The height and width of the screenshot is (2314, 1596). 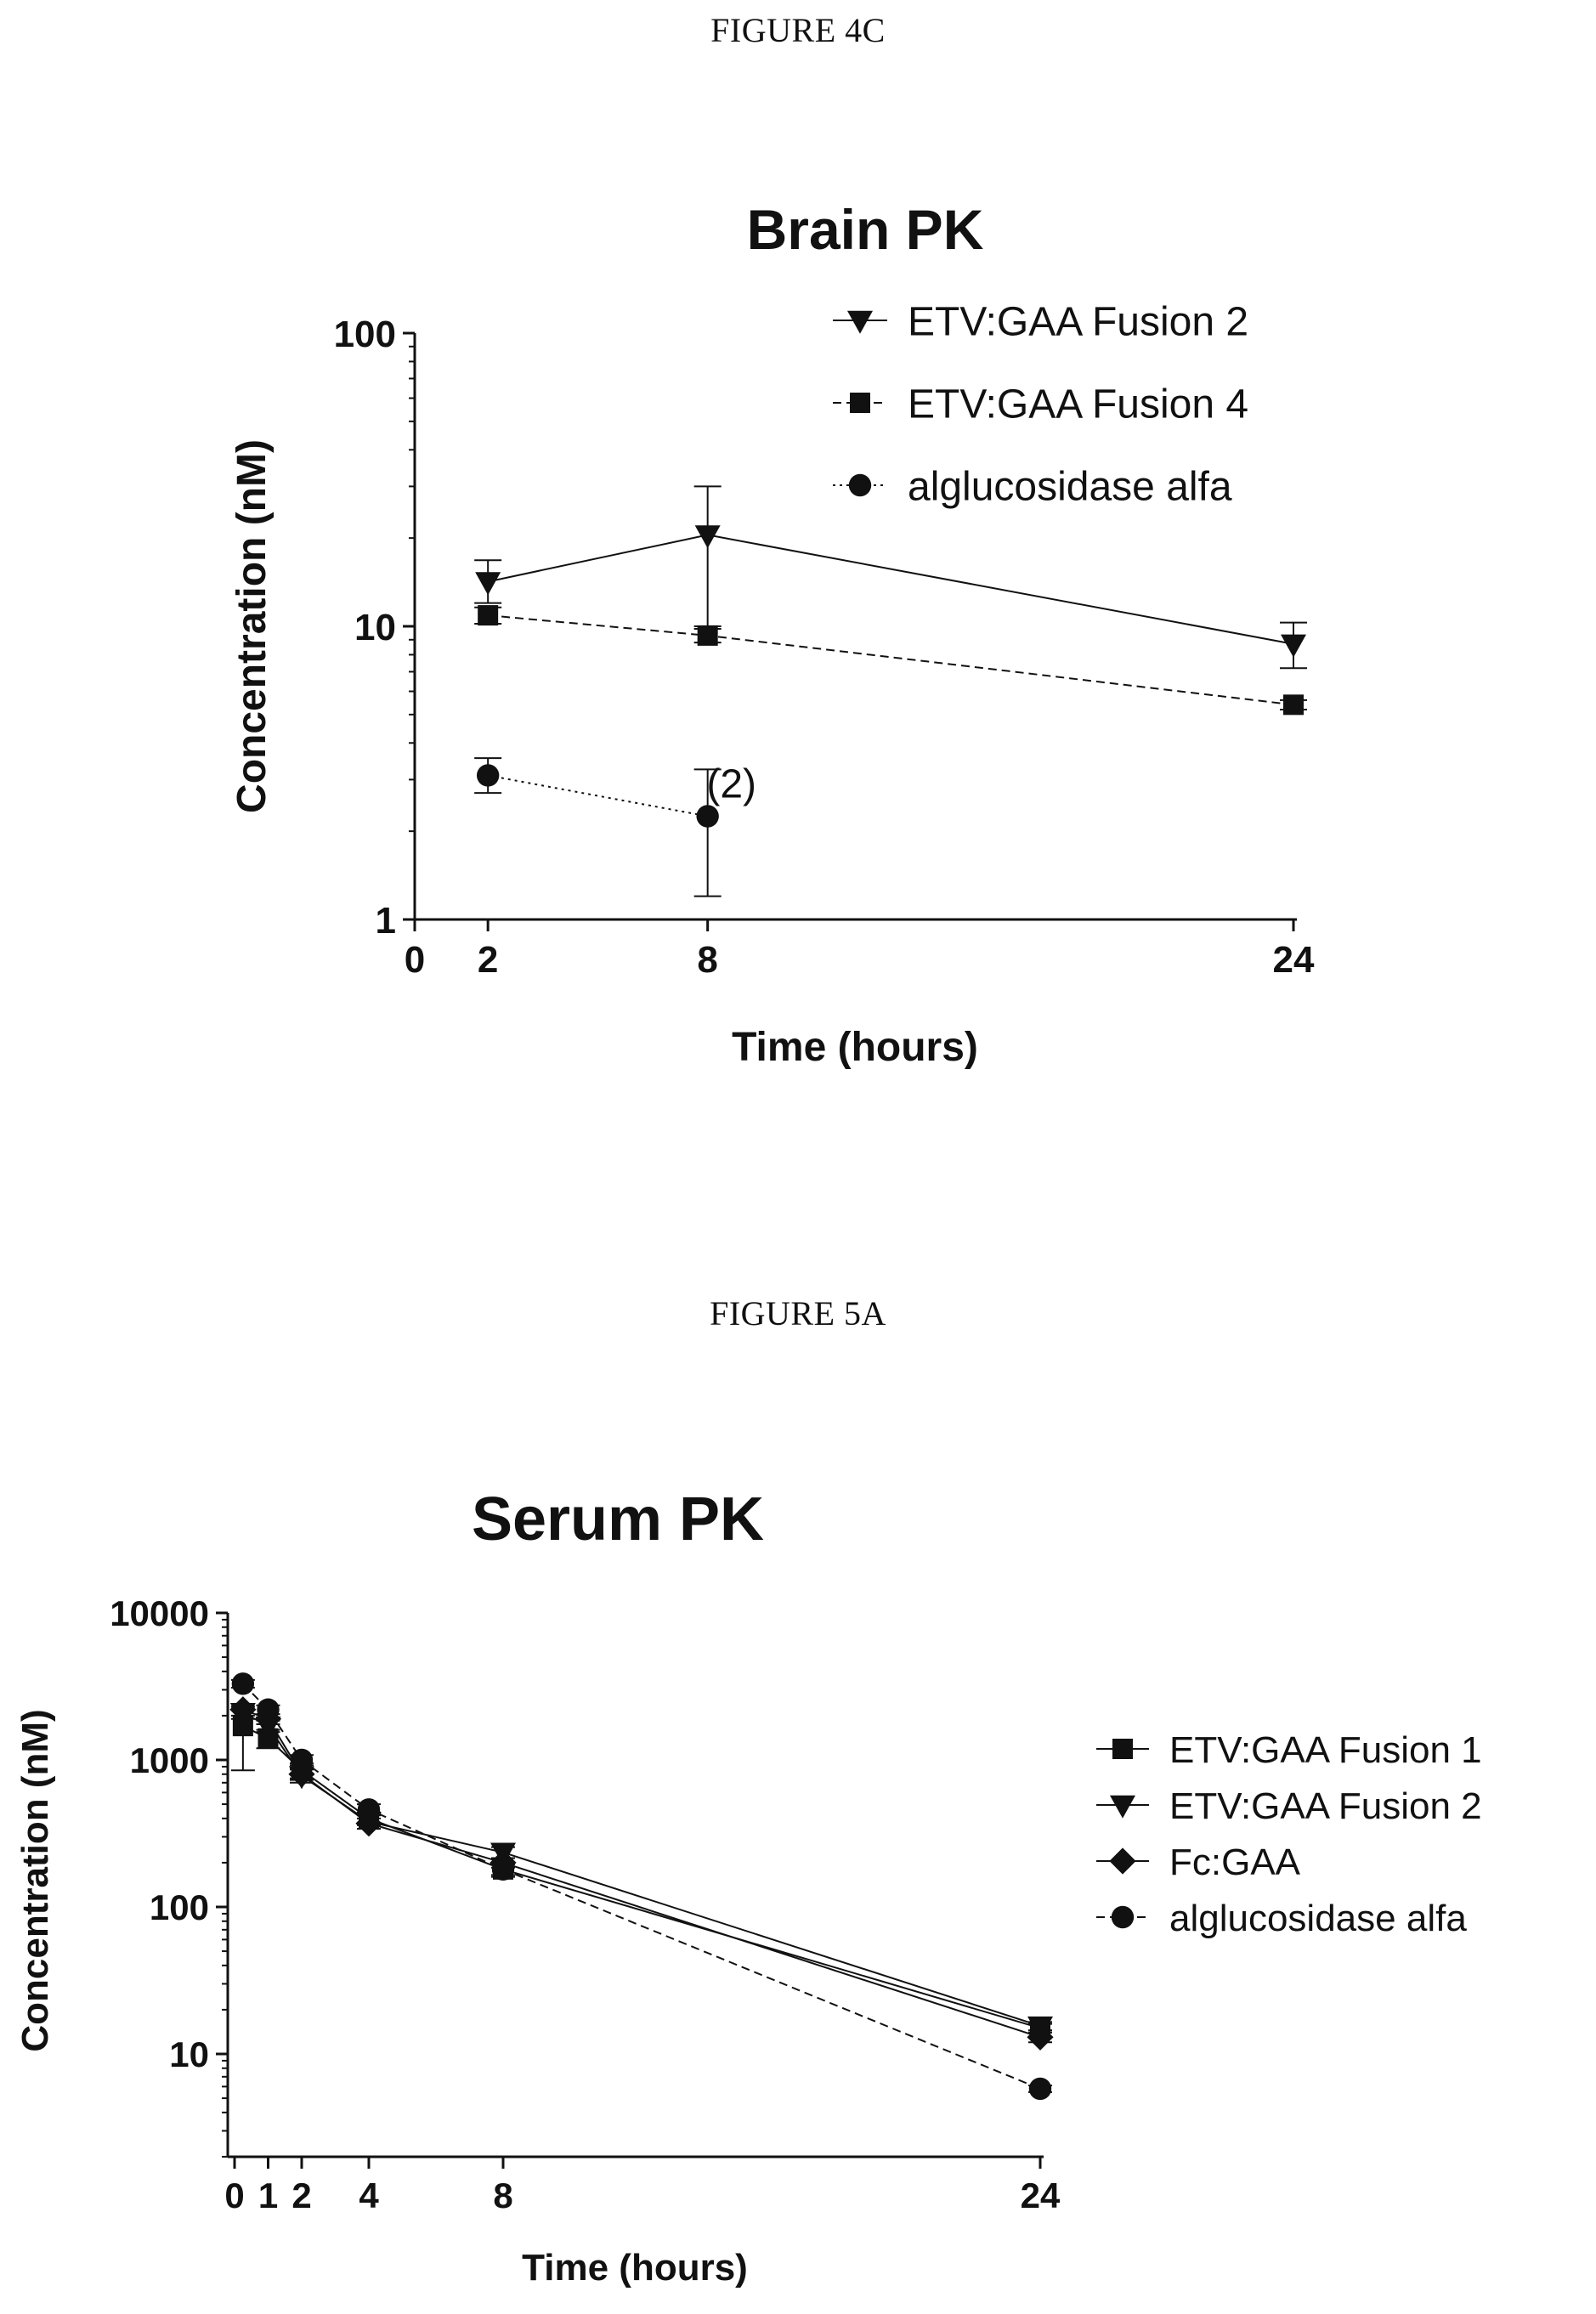 What do you see at coordinates (386, 921) in the screenshot?
I see `y-tick-label: 1` at bounding box center [386, 921].